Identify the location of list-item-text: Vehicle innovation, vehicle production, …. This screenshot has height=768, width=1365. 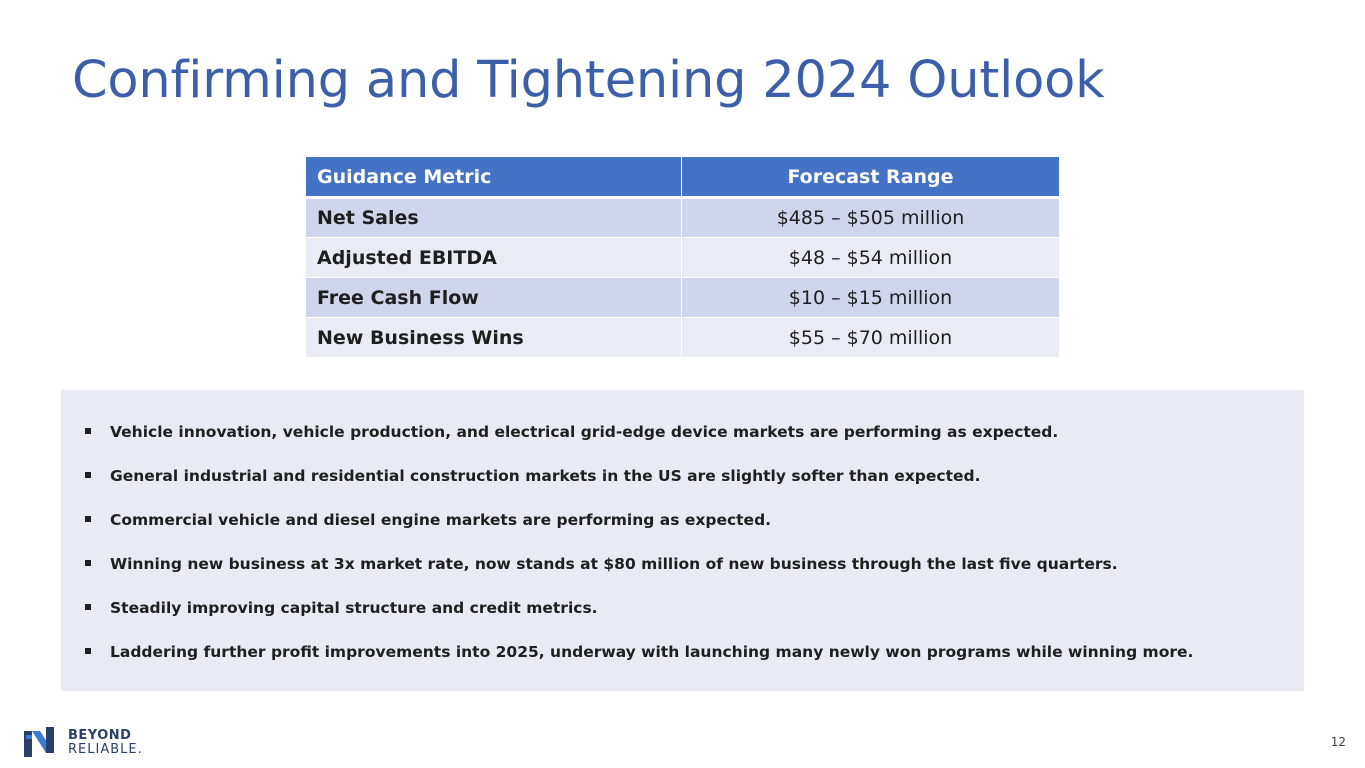
(584, 432).